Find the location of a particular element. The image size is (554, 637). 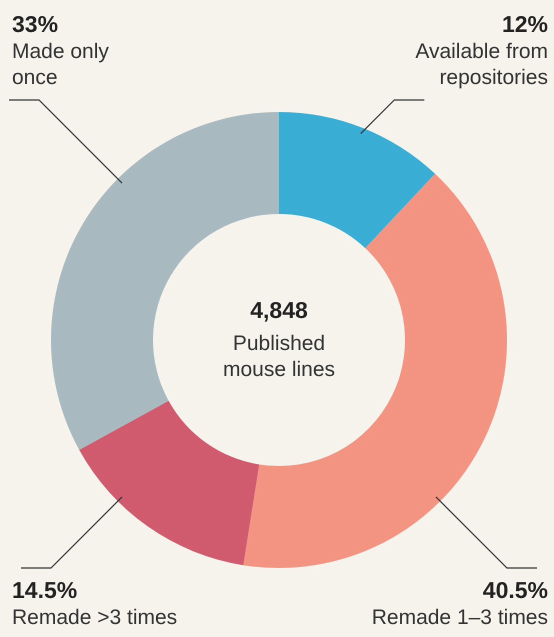

text: 4,848 is located at coordinates (279, 310).